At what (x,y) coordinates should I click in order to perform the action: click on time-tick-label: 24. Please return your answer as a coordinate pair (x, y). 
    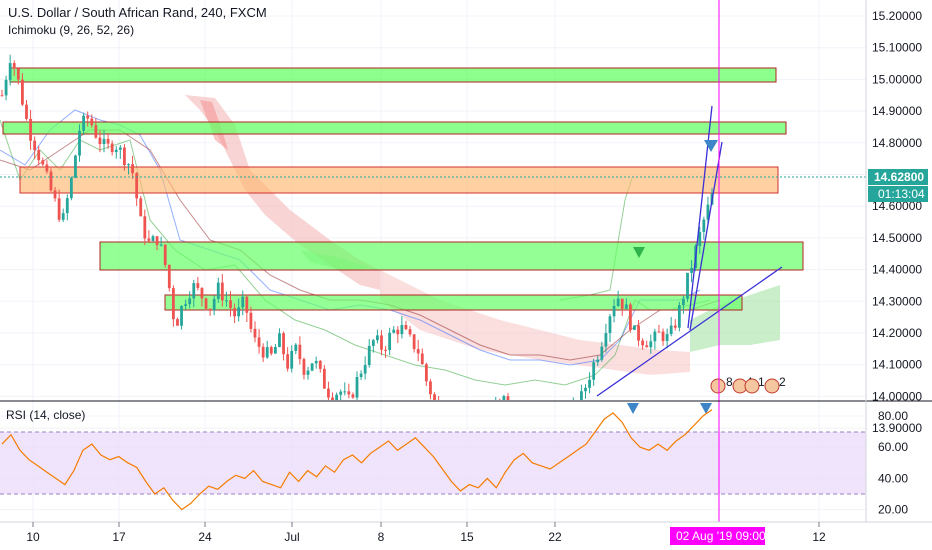
    Looking at the image, I should click on (205, 537).